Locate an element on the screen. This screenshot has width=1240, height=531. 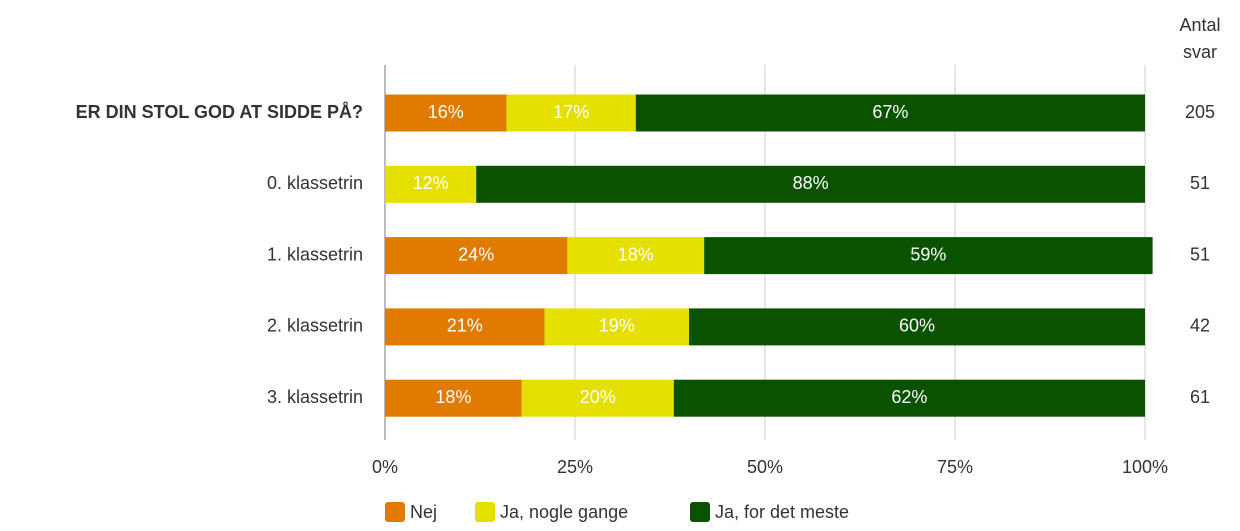
value-label: 20% is located at coordinates (598, 397).